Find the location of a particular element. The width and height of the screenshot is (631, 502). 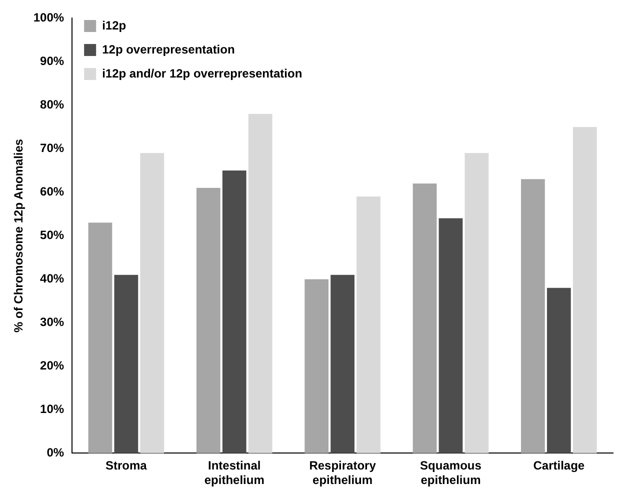

legend-label: i12p is located at coordinates (114, 25).